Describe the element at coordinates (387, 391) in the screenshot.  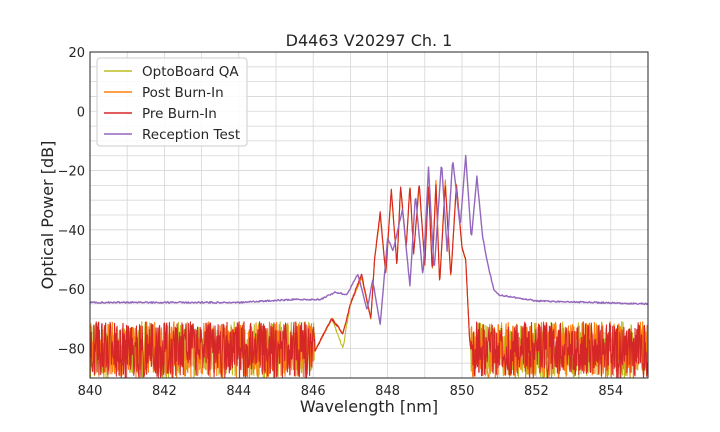
I see `x-tick-label: 848` at that location.